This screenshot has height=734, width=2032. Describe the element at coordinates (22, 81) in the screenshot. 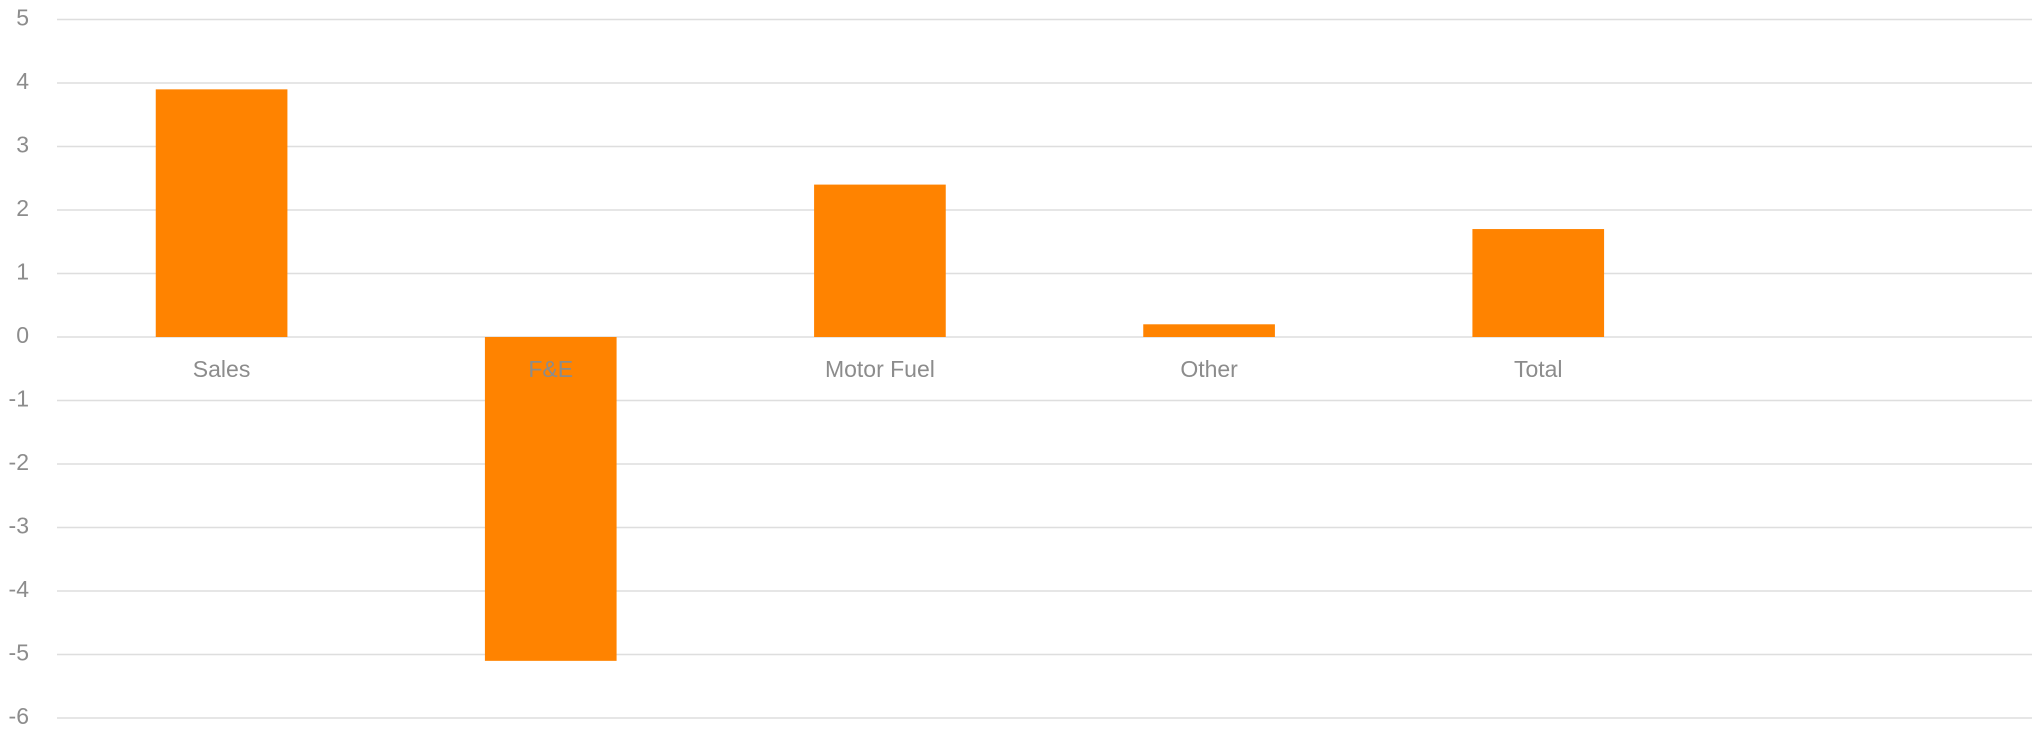

I see `y-tick-label: 4` at that location.